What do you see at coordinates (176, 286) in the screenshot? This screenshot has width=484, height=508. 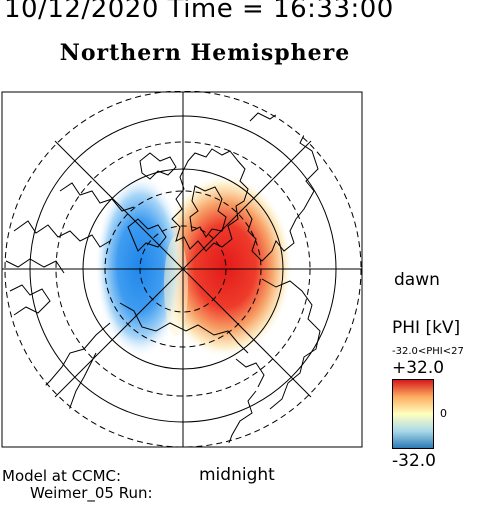 I see `potential-transition` at bounding box center [176, 286].